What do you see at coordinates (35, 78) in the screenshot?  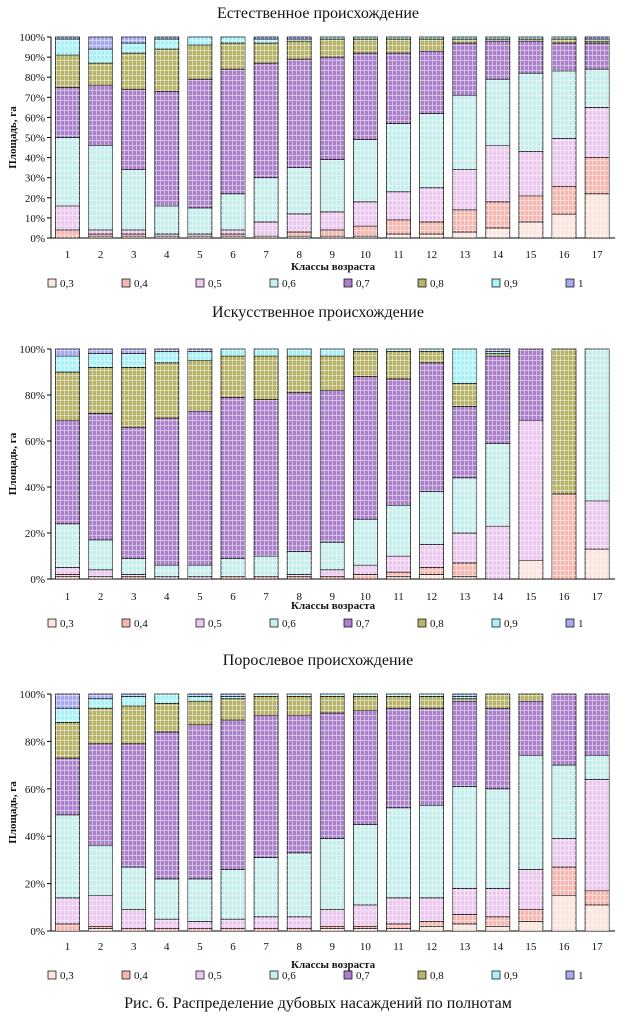 I see `y-tick-label: 80%` at bounding box center [35, 78].